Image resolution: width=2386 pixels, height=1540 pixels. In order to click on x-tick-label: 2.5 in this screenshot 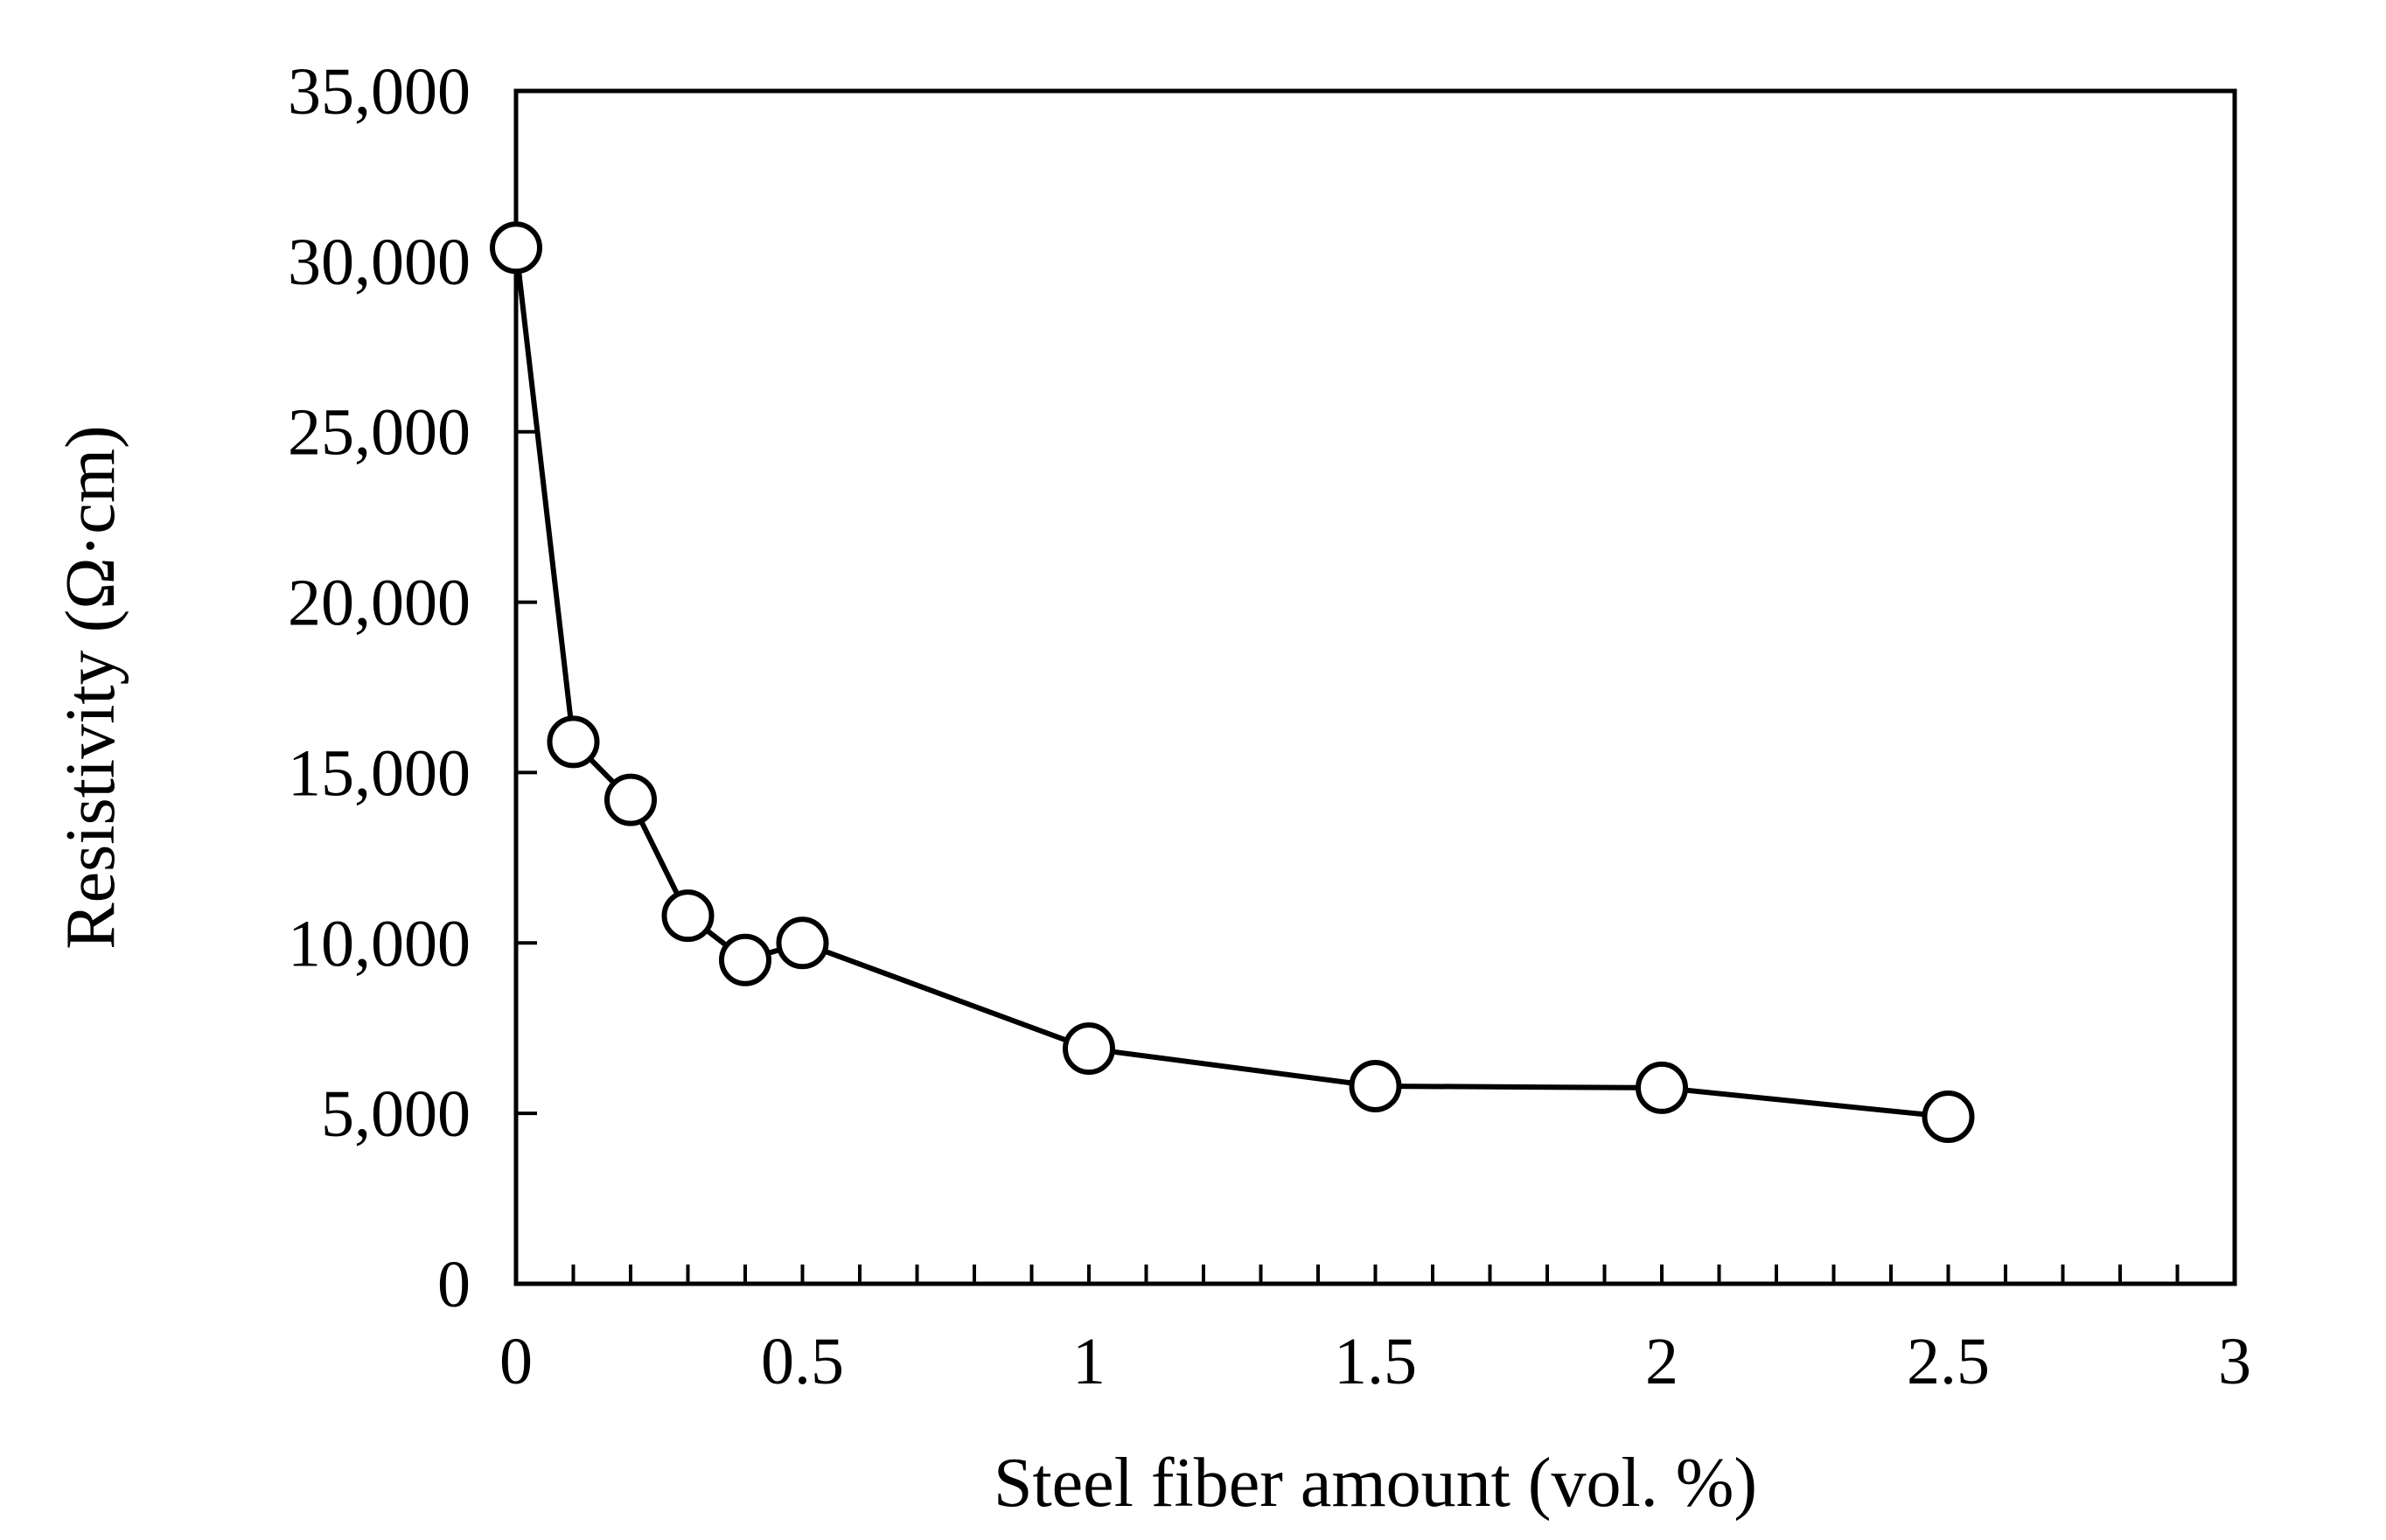, I will do `click(1948, 1361)`.